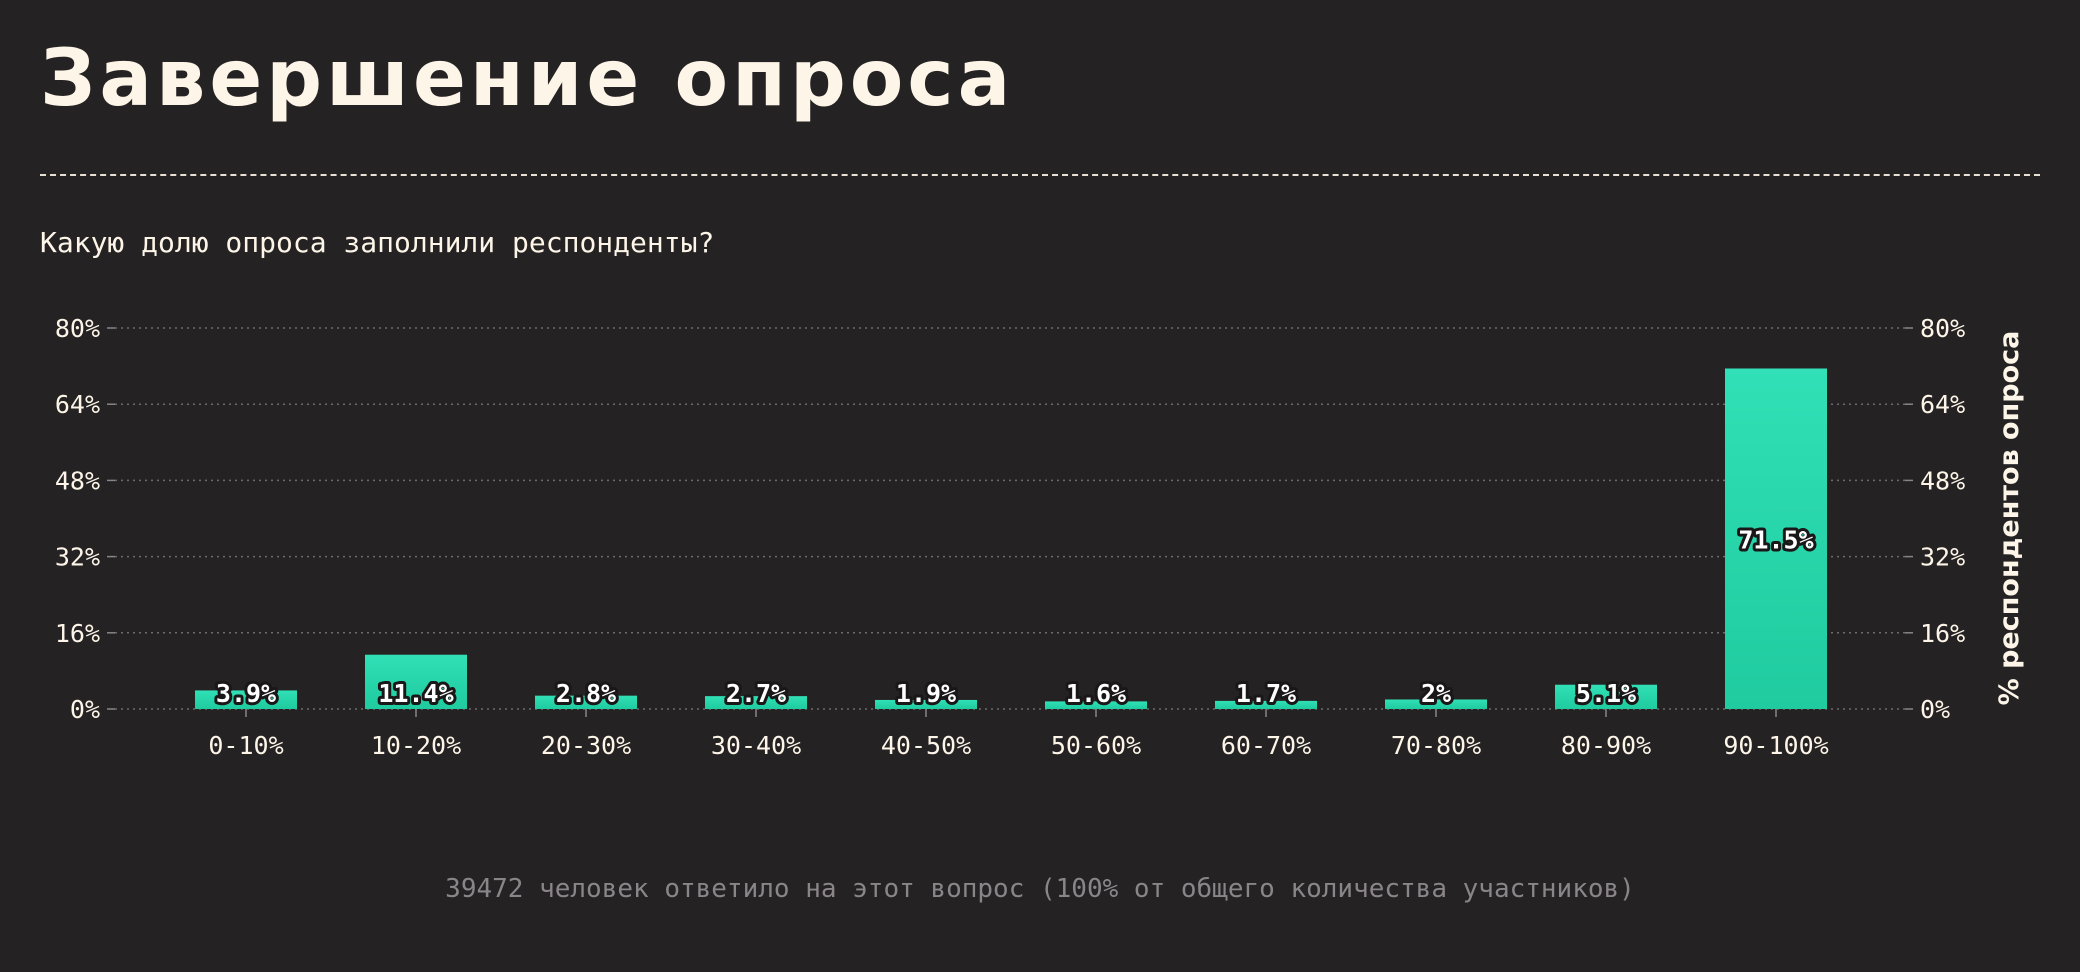 The width and height of the screenshot is (2080, 972). What do you see at coordinates (586, 693) in the screenshot?
I see `bar-value-label: 2.8%` at bounding box center [586, 693].